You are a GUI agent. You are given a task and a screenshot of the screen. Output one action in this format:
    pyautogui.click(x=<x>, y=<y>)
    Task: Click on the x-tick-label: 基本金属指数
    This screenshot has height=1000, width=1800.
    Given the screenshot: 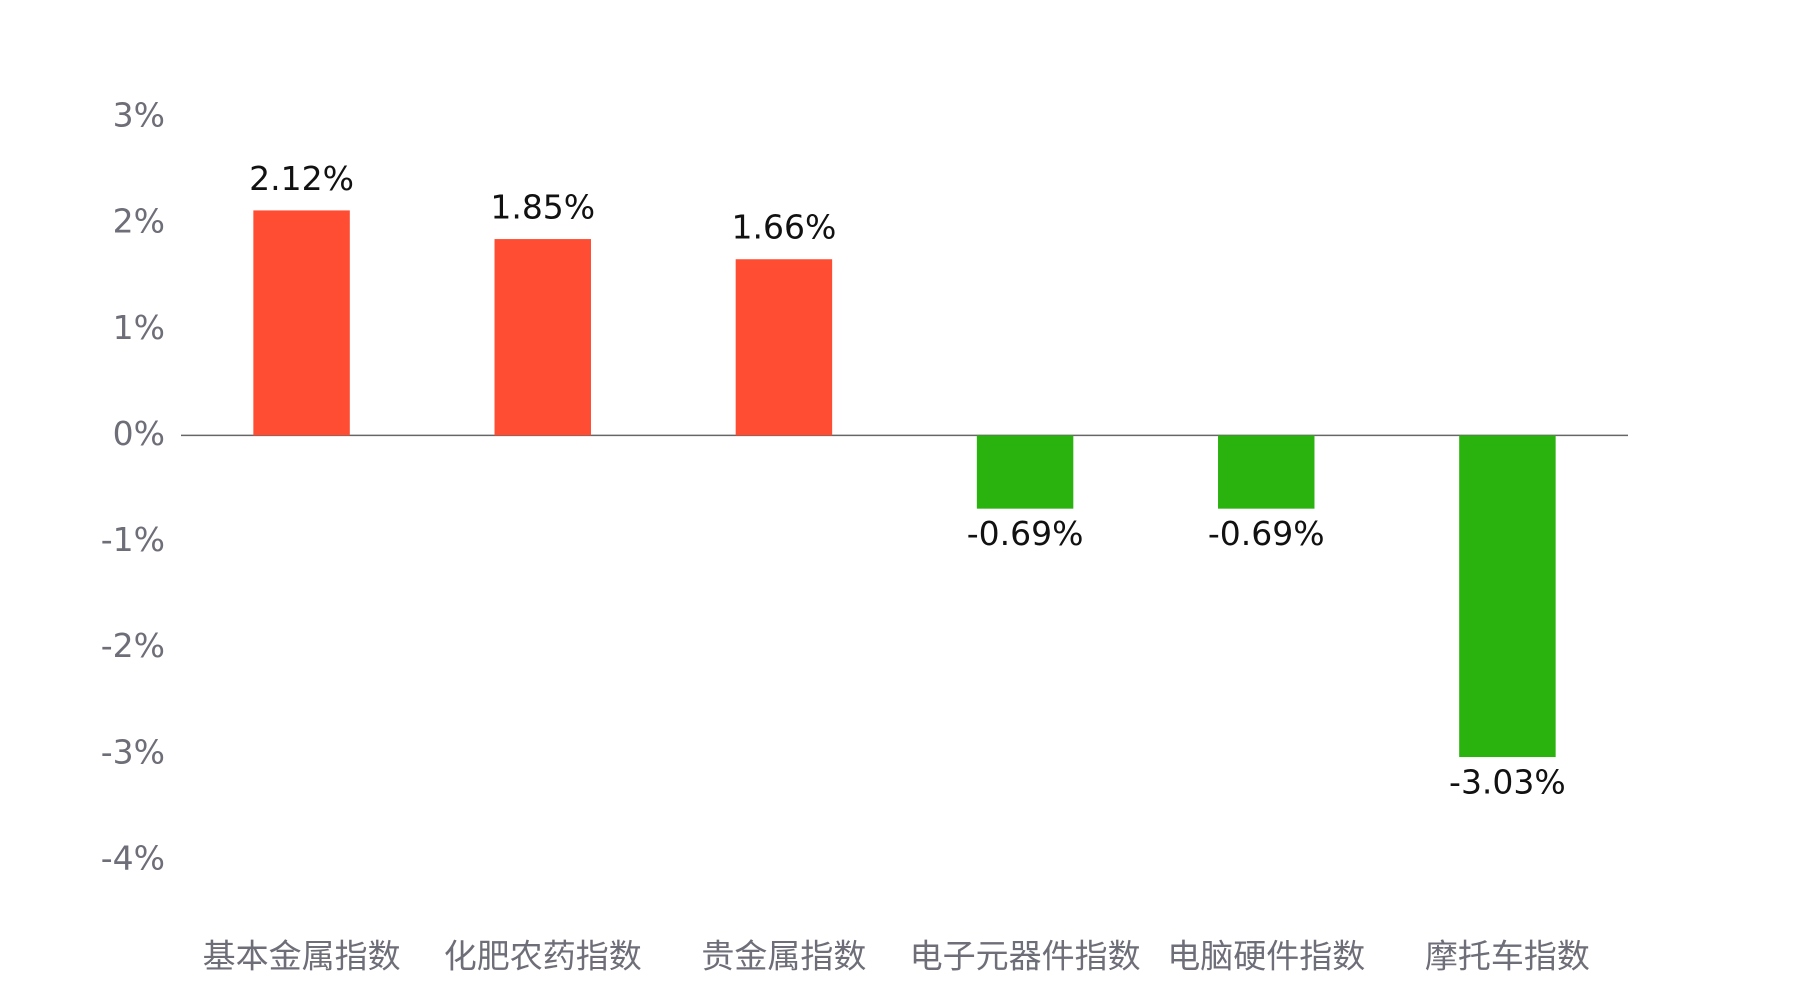 What is the action you would take?
    pyautogui.click(x=302, y=956)
    